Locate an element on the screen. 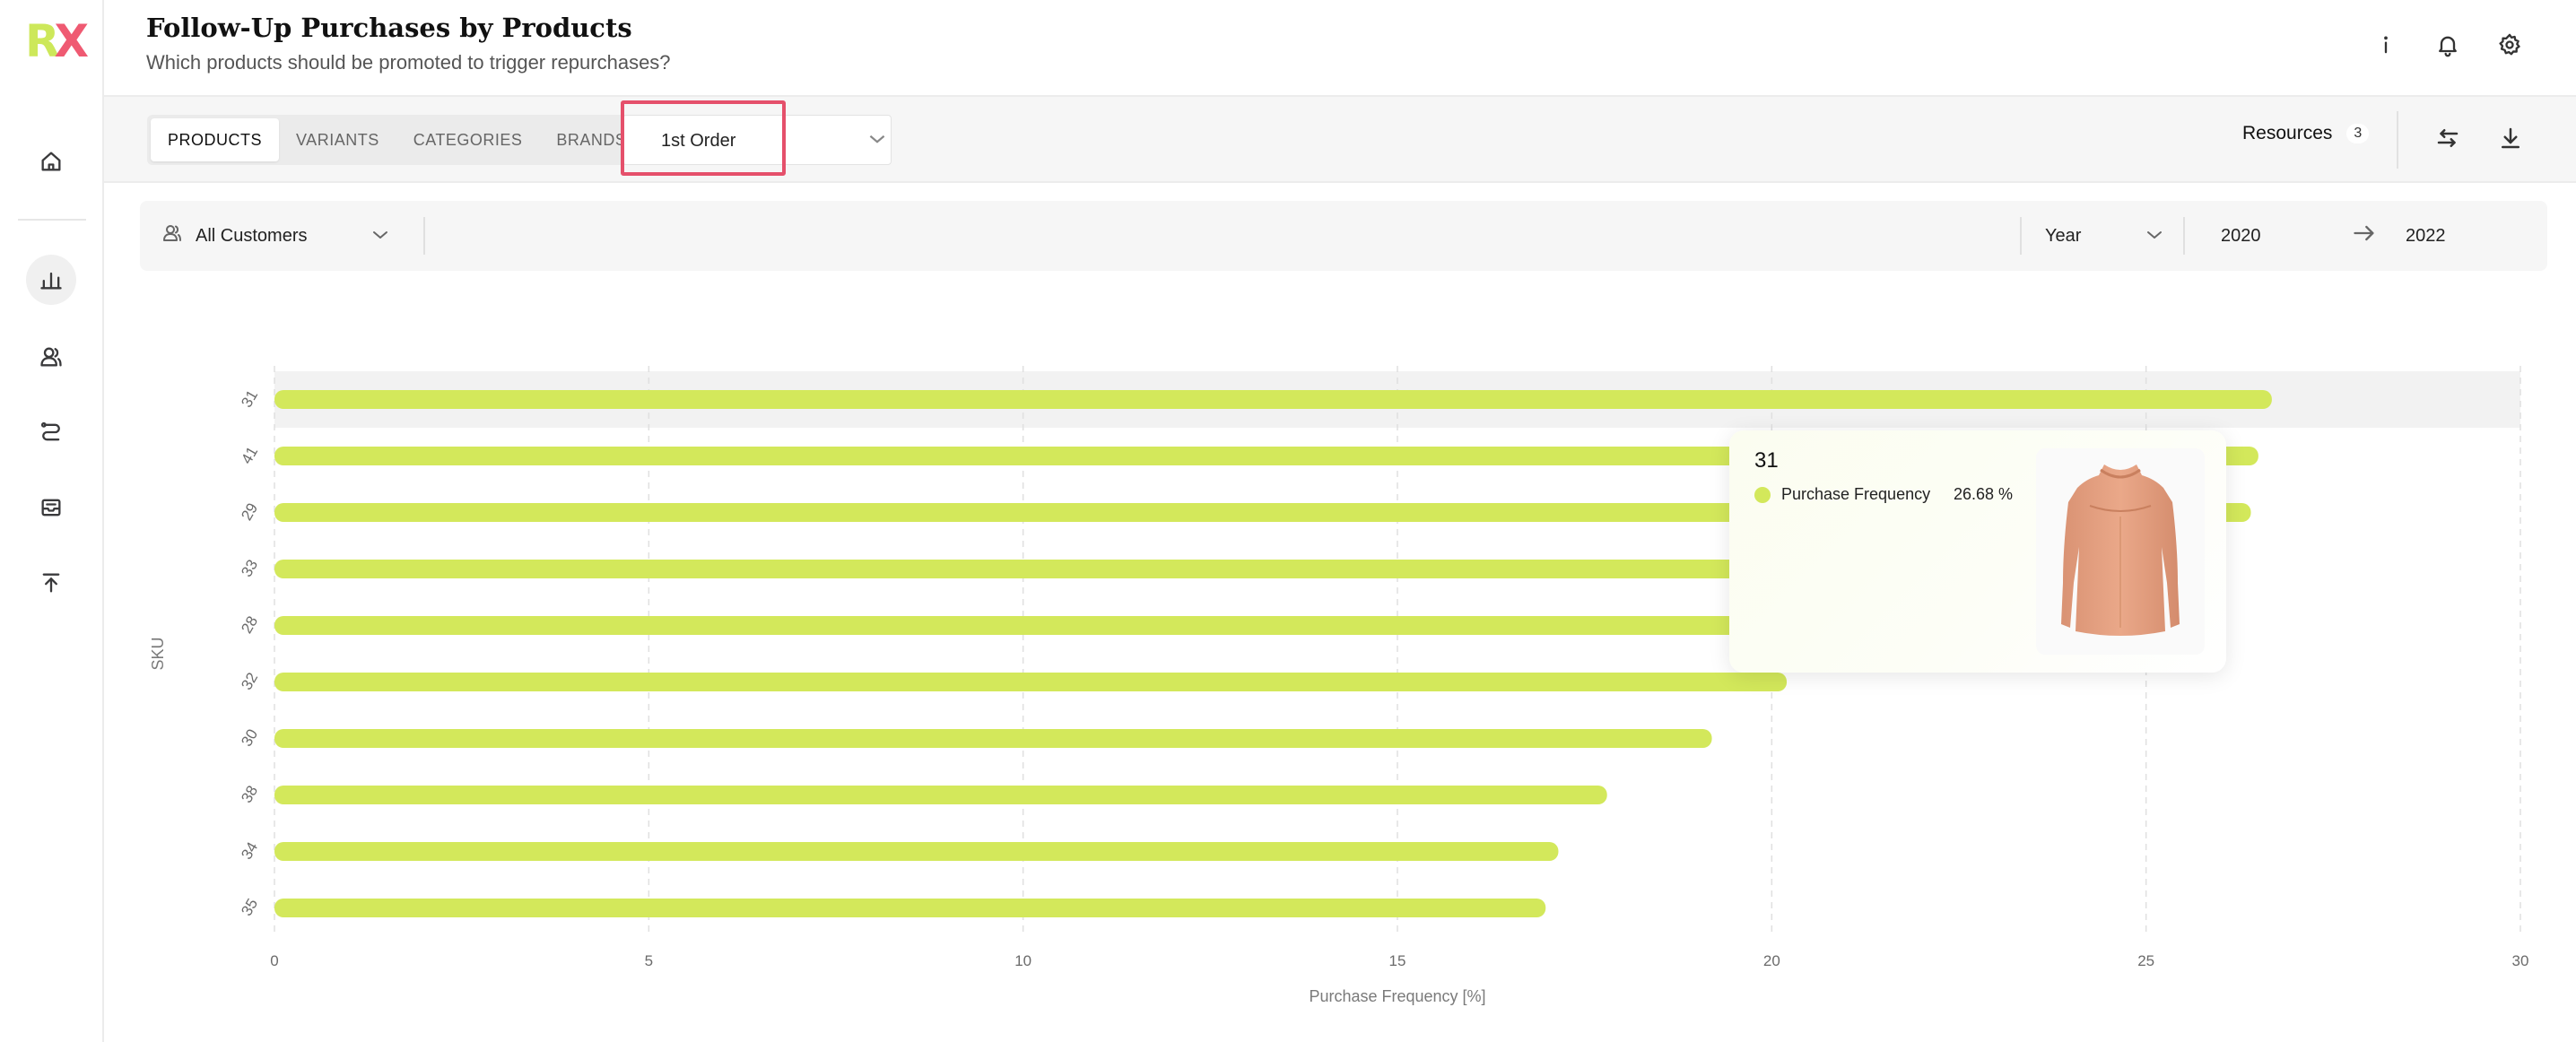  page-title: Follow-Up Purchases by Products is located at coordinates (389, 28).